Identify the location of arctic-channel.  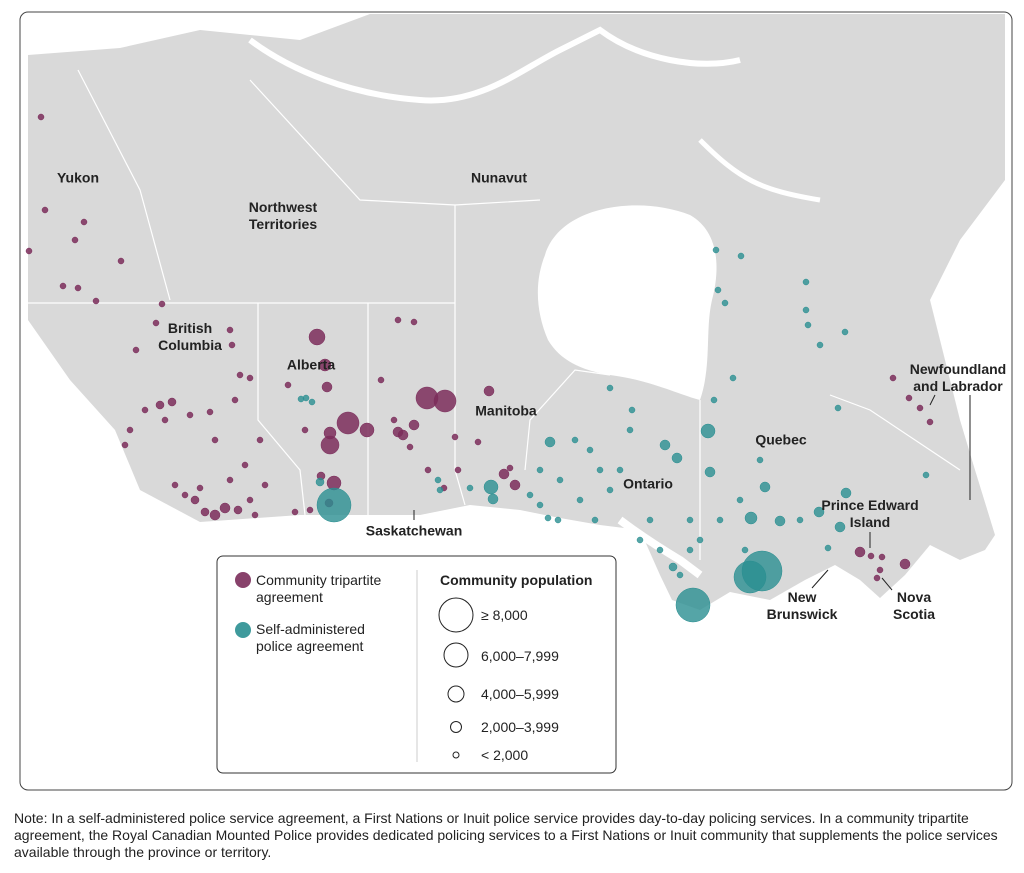
(494, 65).